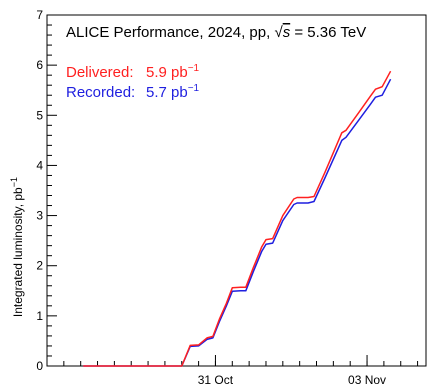 The width and height of the screenshot is (431, 389). What do you see at coordinates (39, 165) in the screenshot?
I see `y-tick-label: 4` at bounding box center [39, 165].